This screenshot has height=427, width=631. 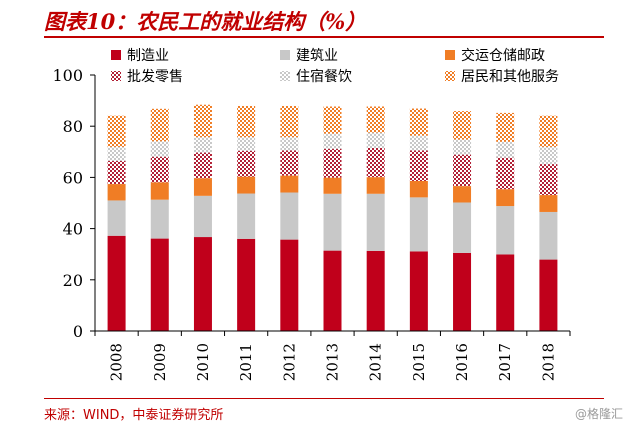 What do you see at coordinates (317, 56) in the screenshot?
I see `legend-label: 建筑业` at bounding box center [317, 56].